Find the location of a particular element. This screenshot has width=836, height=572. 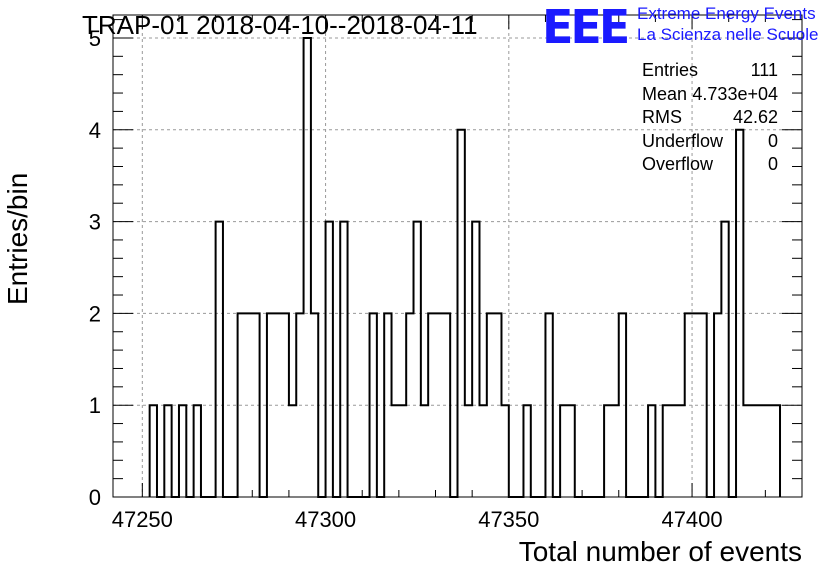

chart-title: TRAP-01 2018-04-10--2018-04-11 is located at coordinates (280, 25).